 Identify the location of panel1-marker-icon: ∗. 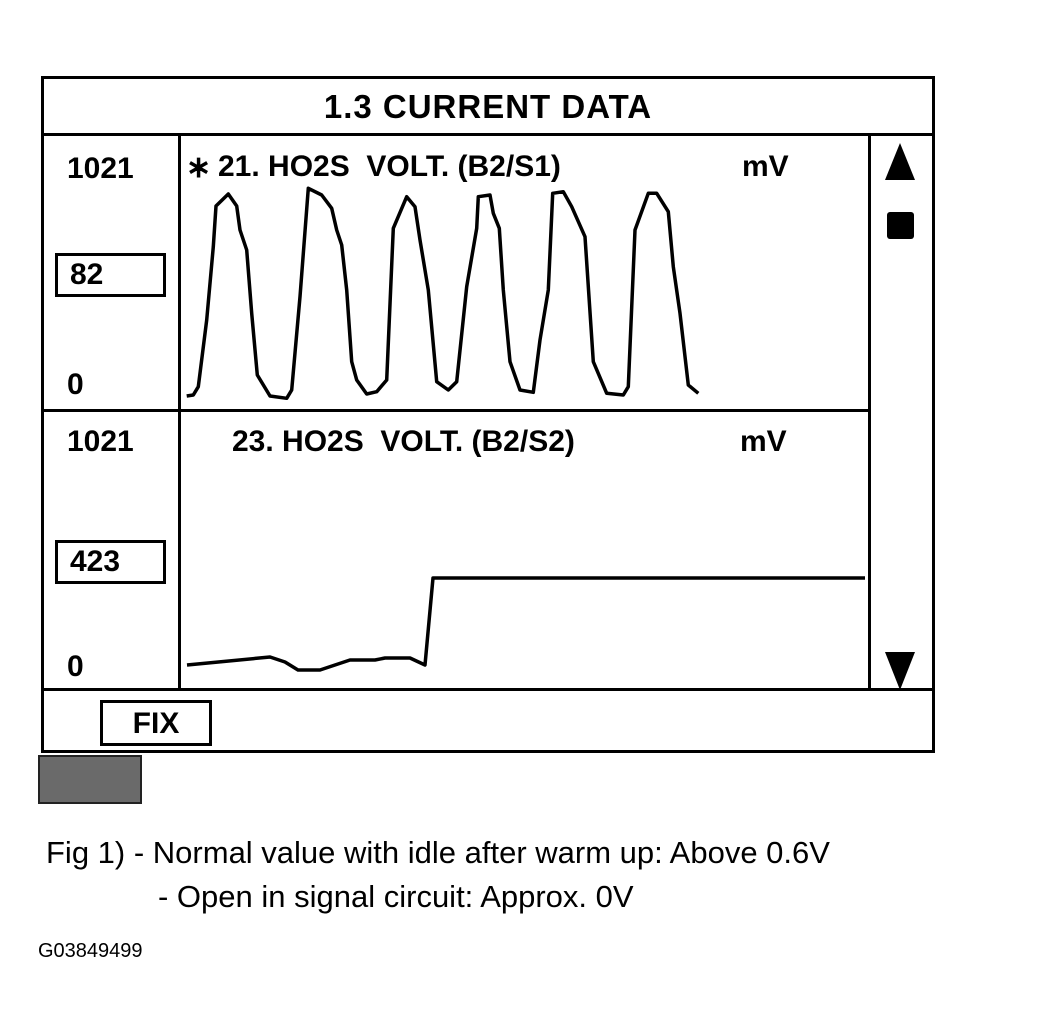
(199, 167).